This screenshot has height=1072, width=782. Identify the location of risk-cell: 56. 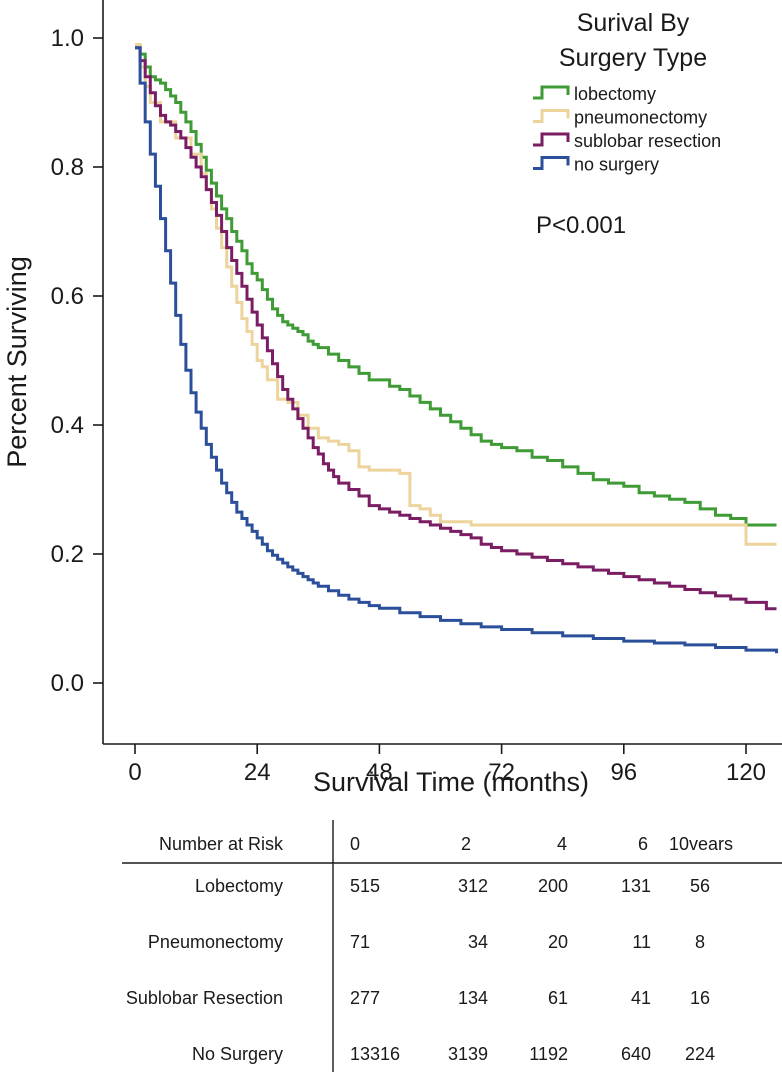
(700, 886).